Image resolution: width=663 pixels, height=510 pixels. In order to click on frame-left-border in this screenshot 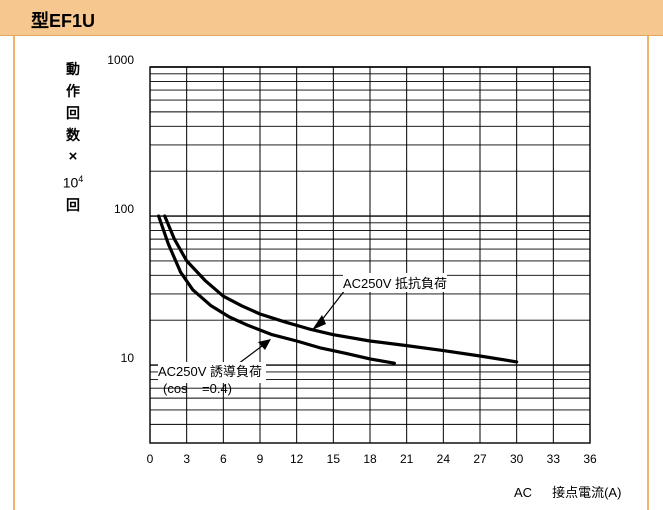, I will do `click(14, 273)`.